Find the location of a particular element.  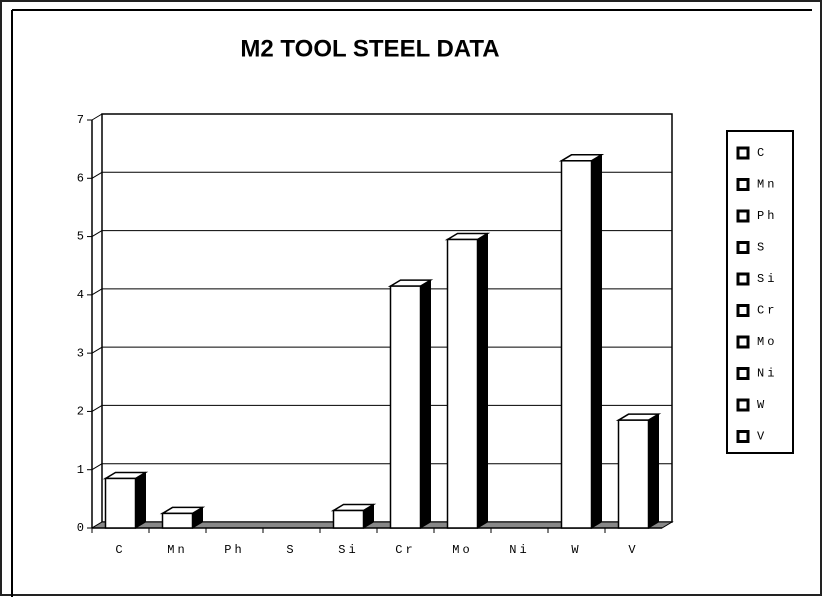

legend-label: Si is located at coordinates (767, 279).